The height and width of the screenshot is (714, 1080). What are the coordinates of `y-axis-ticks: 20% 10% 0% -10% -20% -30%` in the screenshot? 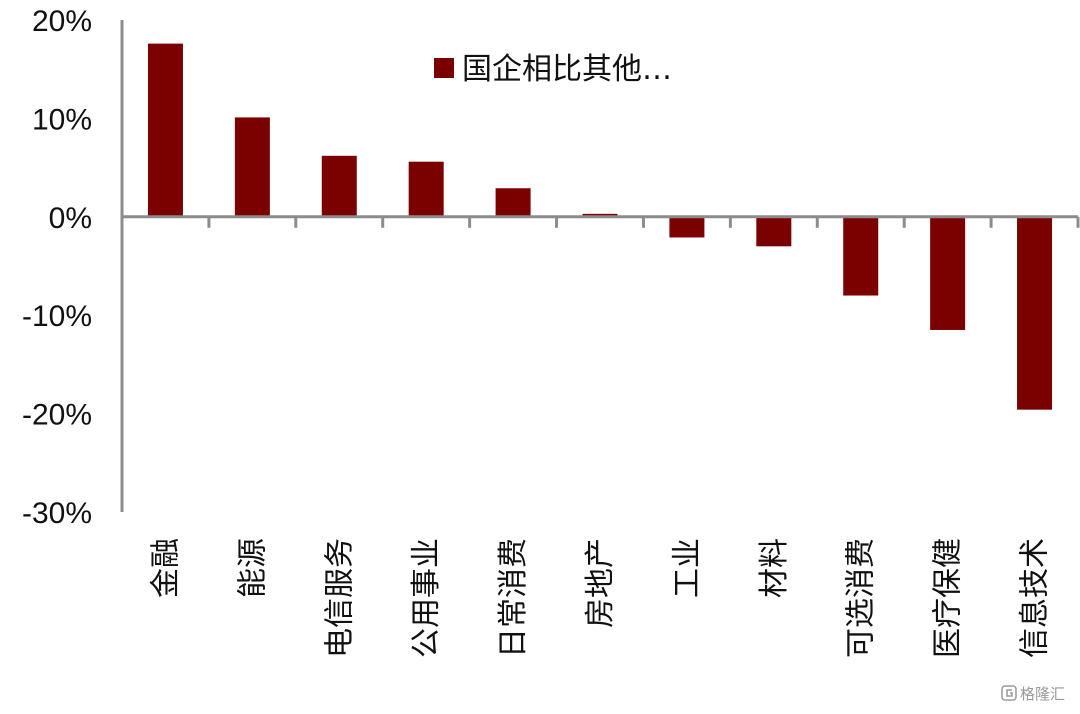 It's located at (57, 267).